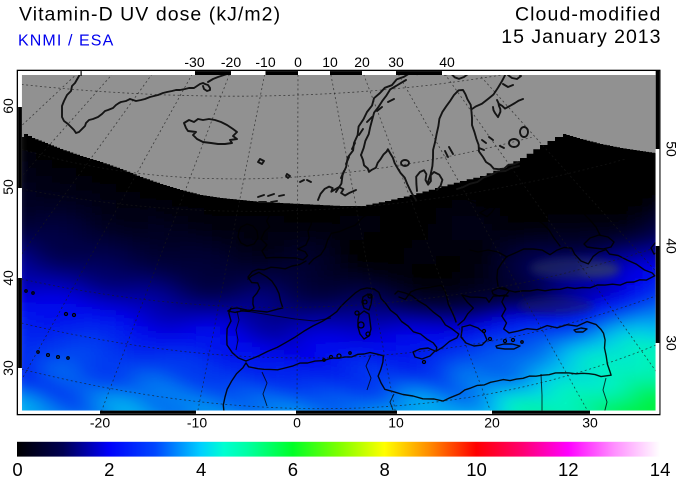 This screenshot has width=678, height=480. What do you see at coordinates (385, 469) in the screenshot?
I see `svg-text: 8` at bounding box center [385, 469].